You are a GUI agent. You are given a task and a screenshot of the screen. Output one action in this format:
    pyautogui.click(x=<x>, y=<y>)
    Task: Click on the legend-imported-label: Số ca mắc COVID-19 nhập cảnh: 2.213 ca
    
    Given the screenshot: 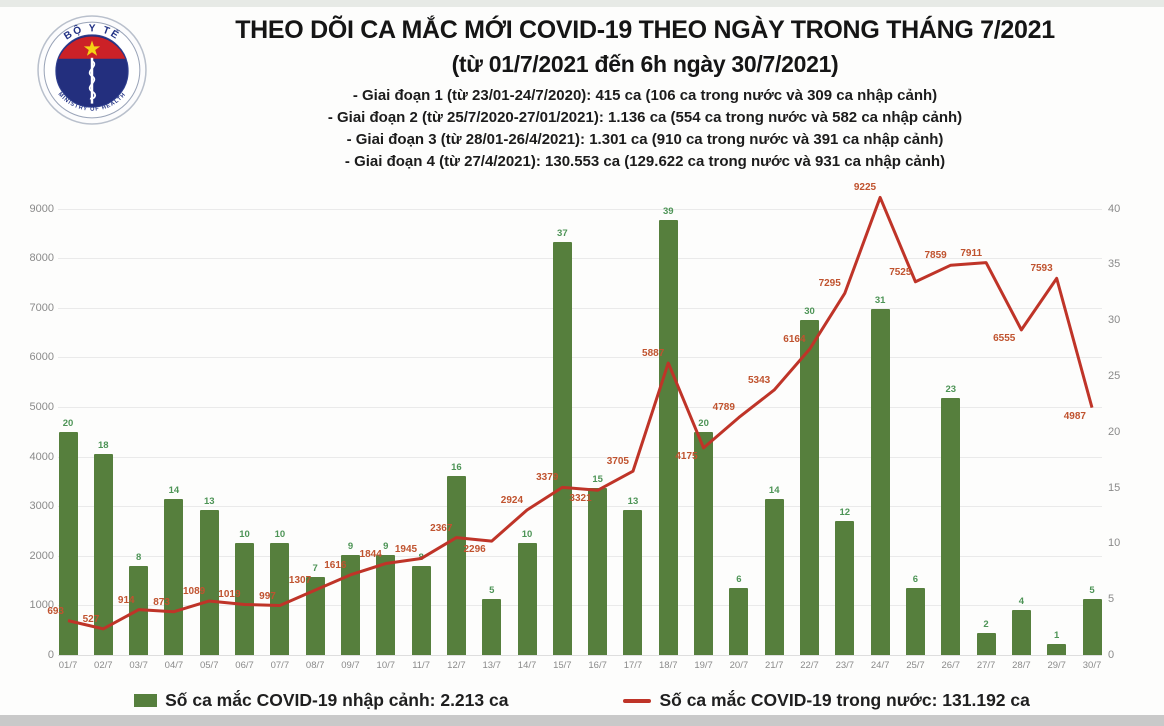 What is the action you would take?
    pyautogui.click(x=337, y=700)
    